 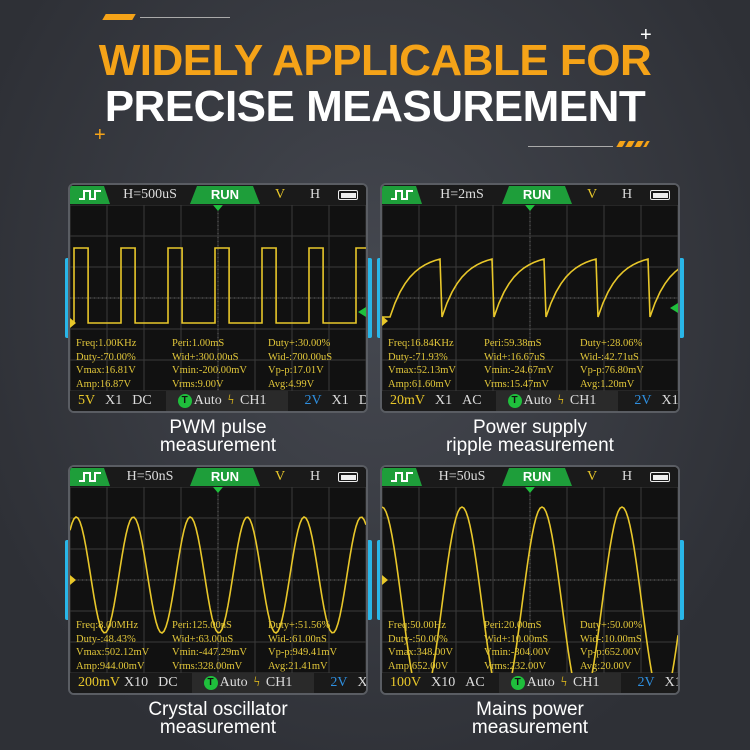 What do you see at coordinates (421, 652) in the screenshot?
I see `measurement-value: Vmax:348.00V` at bounding box center [421, 652].